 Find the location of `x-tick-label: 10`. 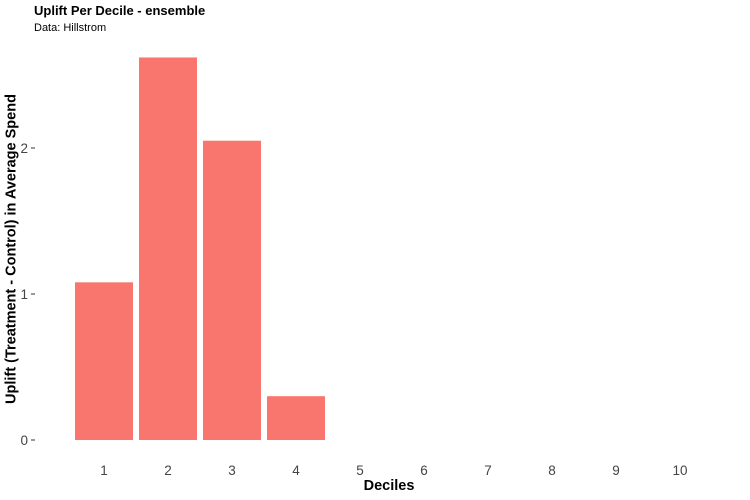

x-tick-label: 10 is located at coordinates (679, 470).